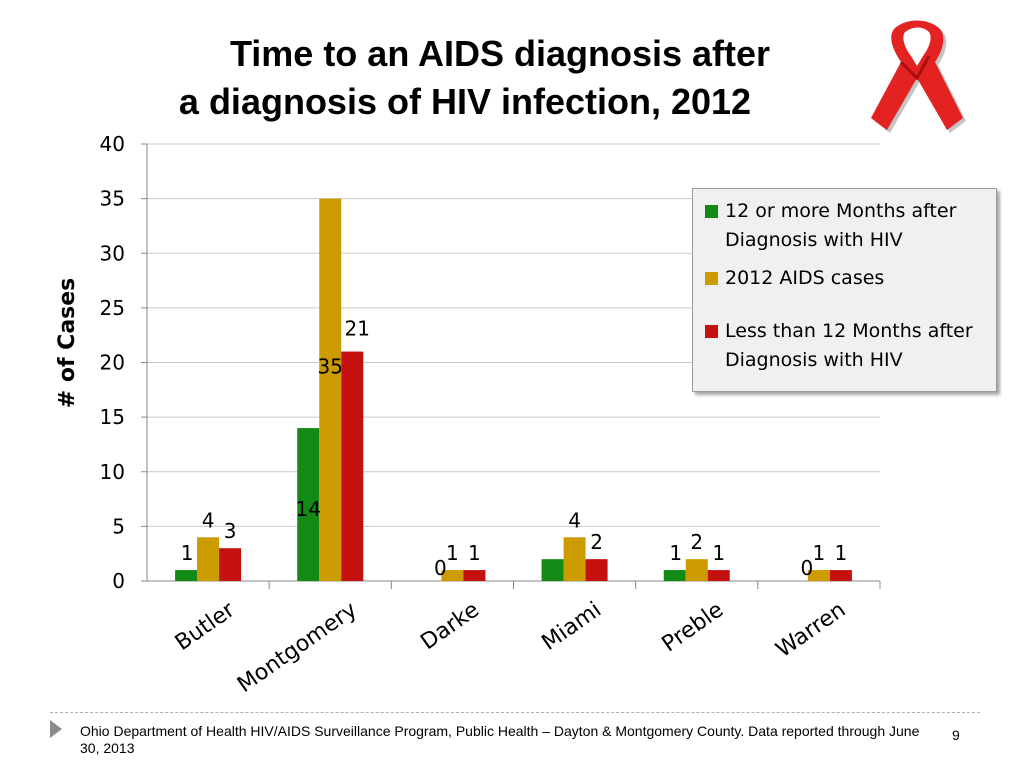 Image resolution: width=1024 pixels, height=768 pixels. I want to click on x-tick-label: Preble, so click(693, 627).